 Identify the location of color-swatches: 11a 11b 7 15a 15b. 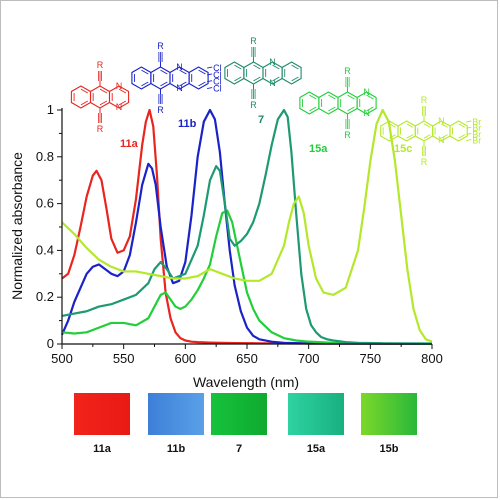
(245, 424).